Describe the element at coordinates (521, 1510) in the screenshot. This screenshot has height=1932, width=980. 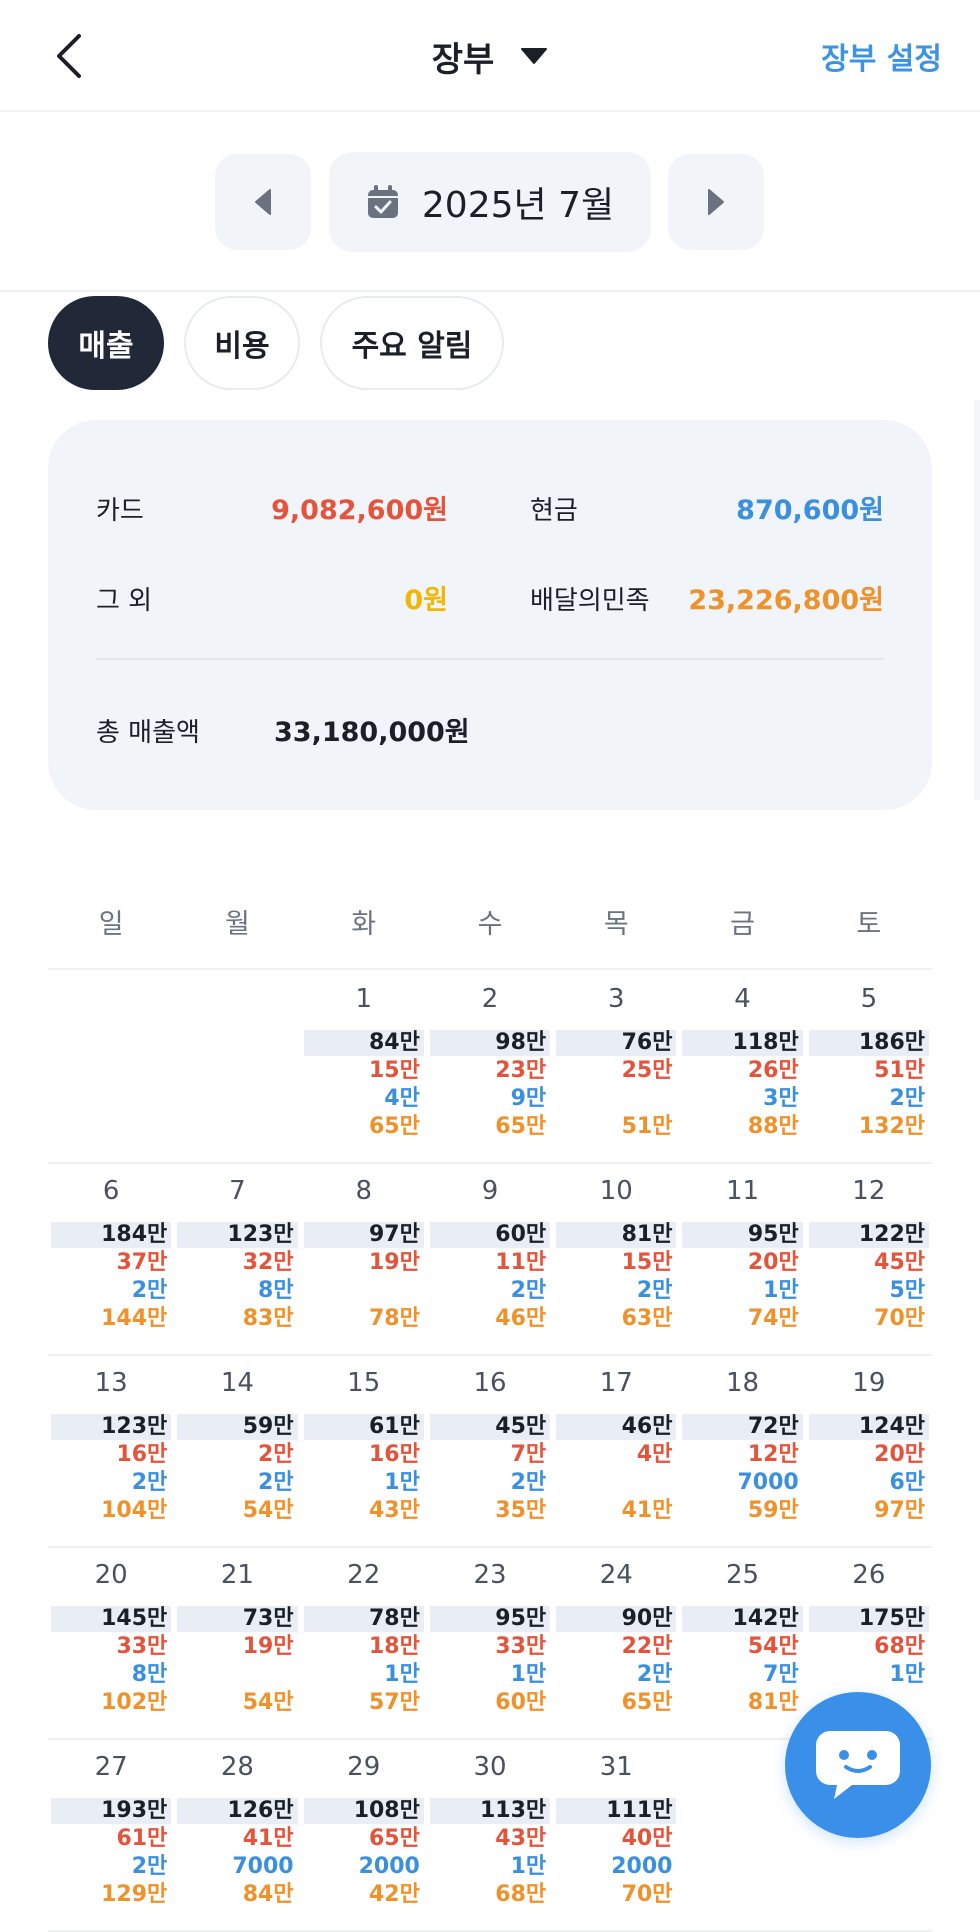
I see `day-delivery-sales: 35만` at that location.